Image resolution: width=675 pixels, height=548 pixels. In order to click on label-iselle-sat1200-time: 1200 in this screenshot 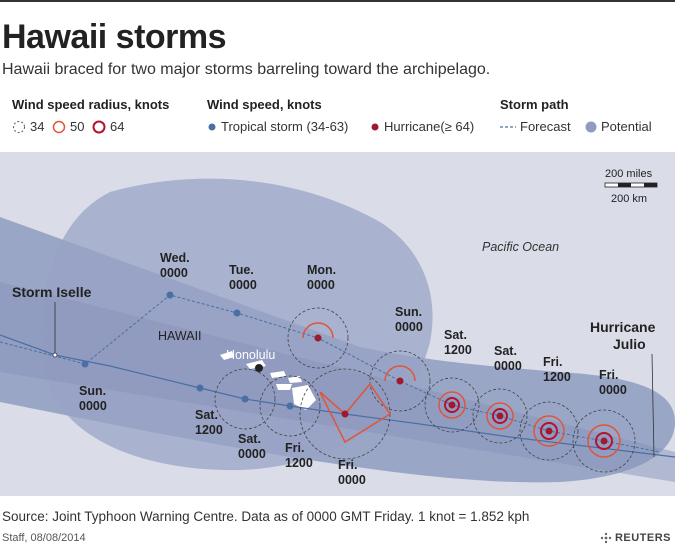, I will do `click(209, 430)`.